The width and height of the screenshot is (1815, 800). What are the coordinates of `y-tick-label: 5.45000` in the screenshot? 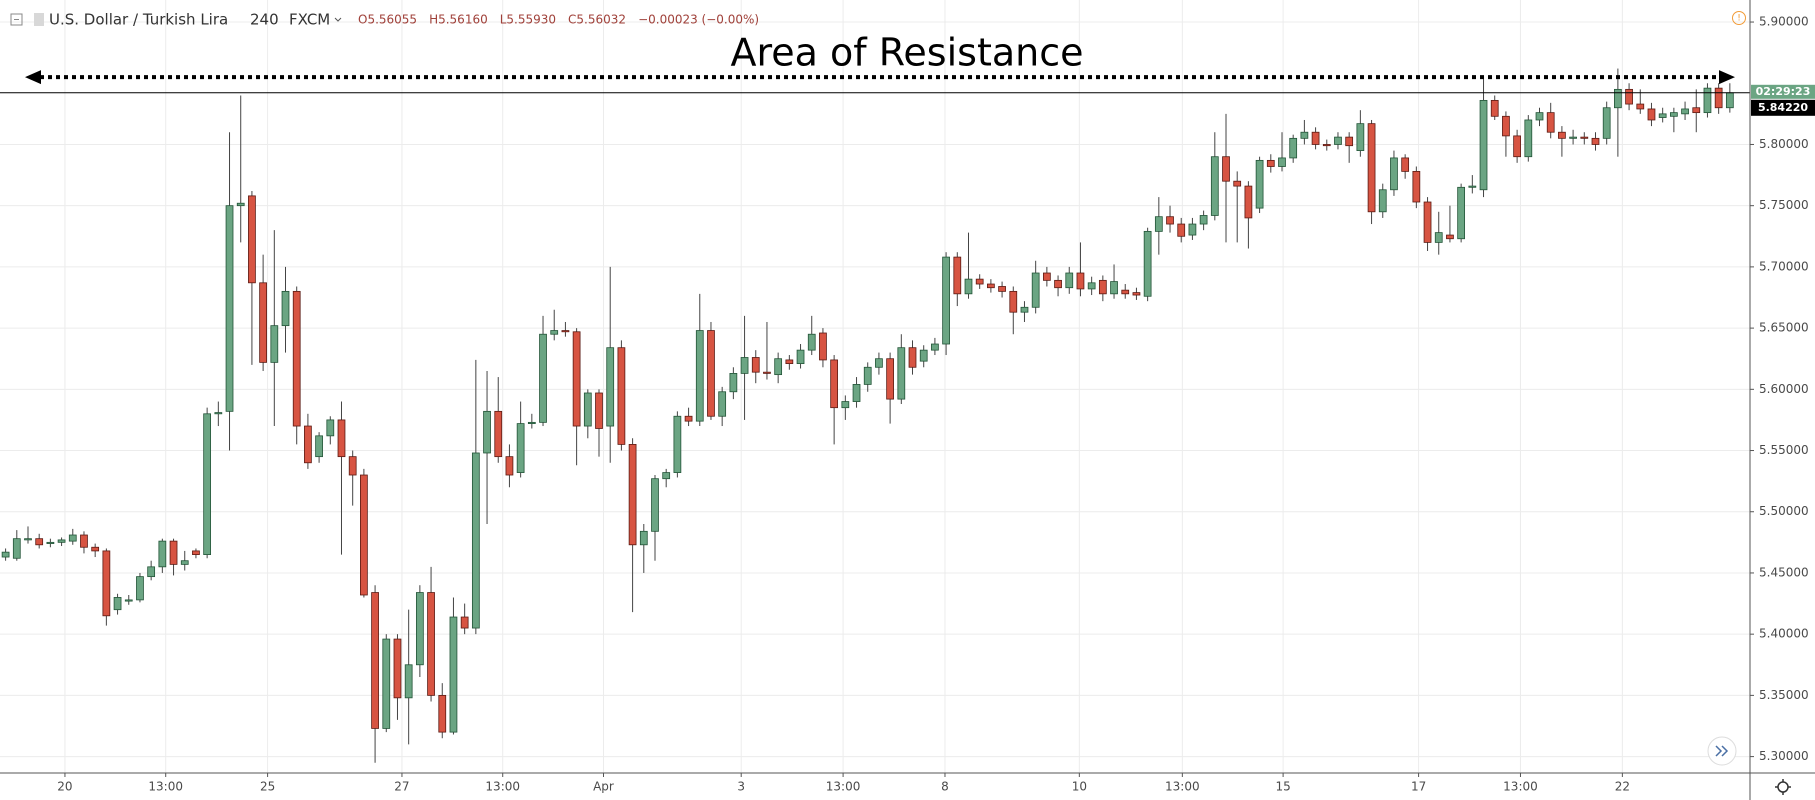 It's located at (1784, 572).